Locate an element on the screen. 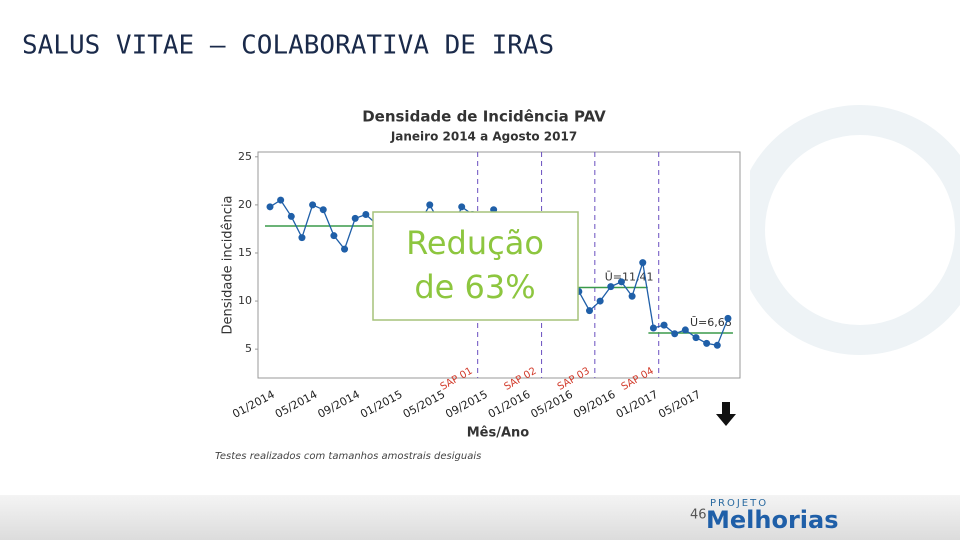 The image size is (960, 540). x-axis-label: Mês/Ano is located at coordinates (498, 433).